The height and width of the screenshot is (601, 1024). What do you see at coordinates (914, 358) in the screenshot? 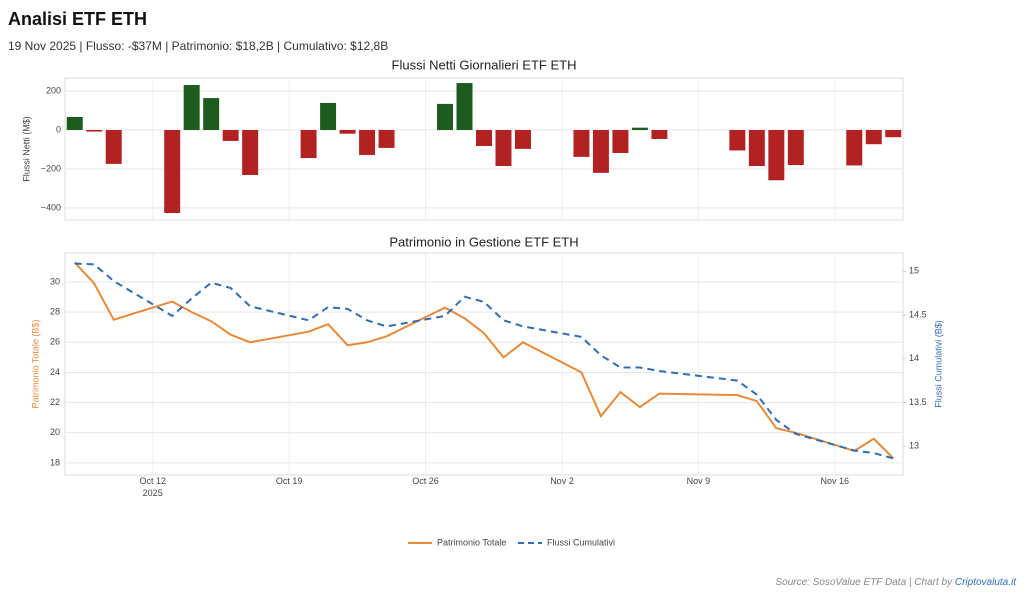
I see `y2-tick-label: 14` at bounding box center [914, 358].